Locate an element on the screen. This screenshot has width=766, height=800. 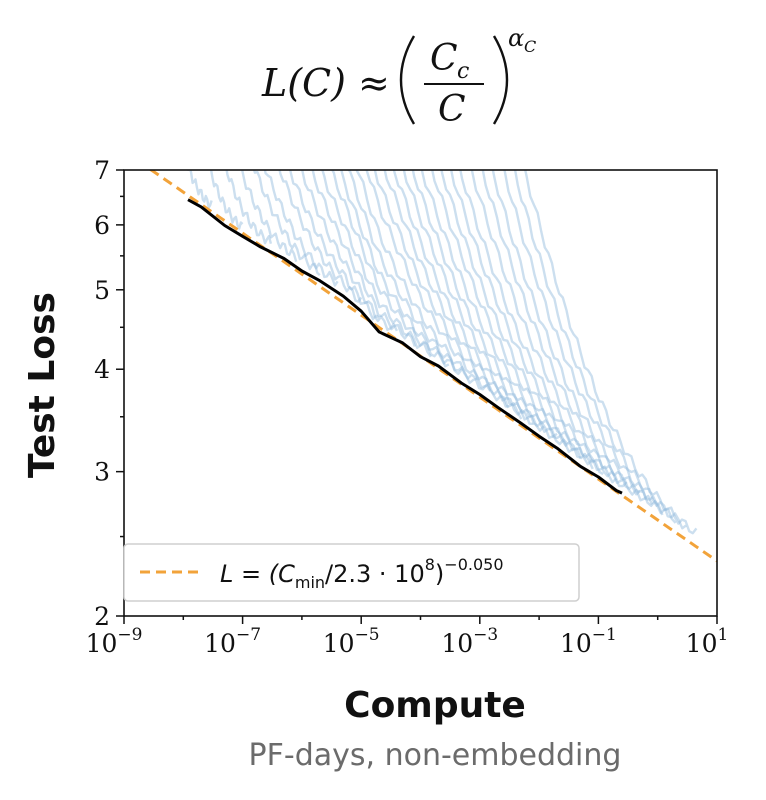
x-tick-label: 10⁻⁹ is located at coordinates (114, 641).